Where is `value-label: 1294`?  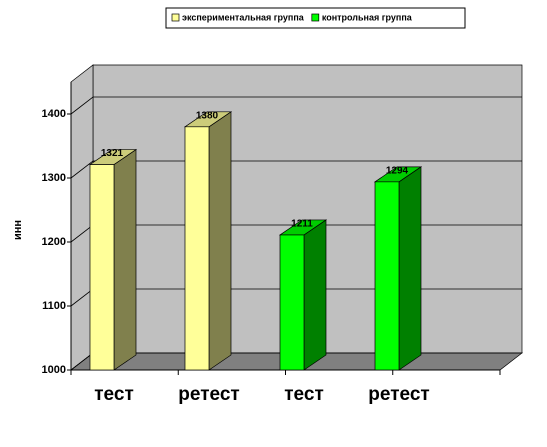 value-label: 1294 is located at coordinates (397, 170).